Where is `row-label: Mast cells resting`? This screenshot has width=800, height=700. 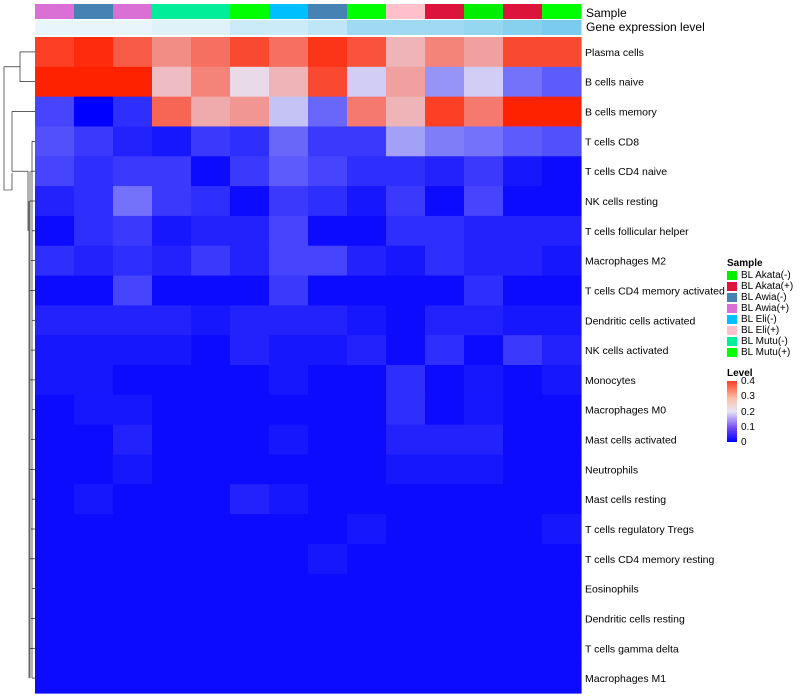
row-label: Mast cells resting is located at coordinates (625, 500).